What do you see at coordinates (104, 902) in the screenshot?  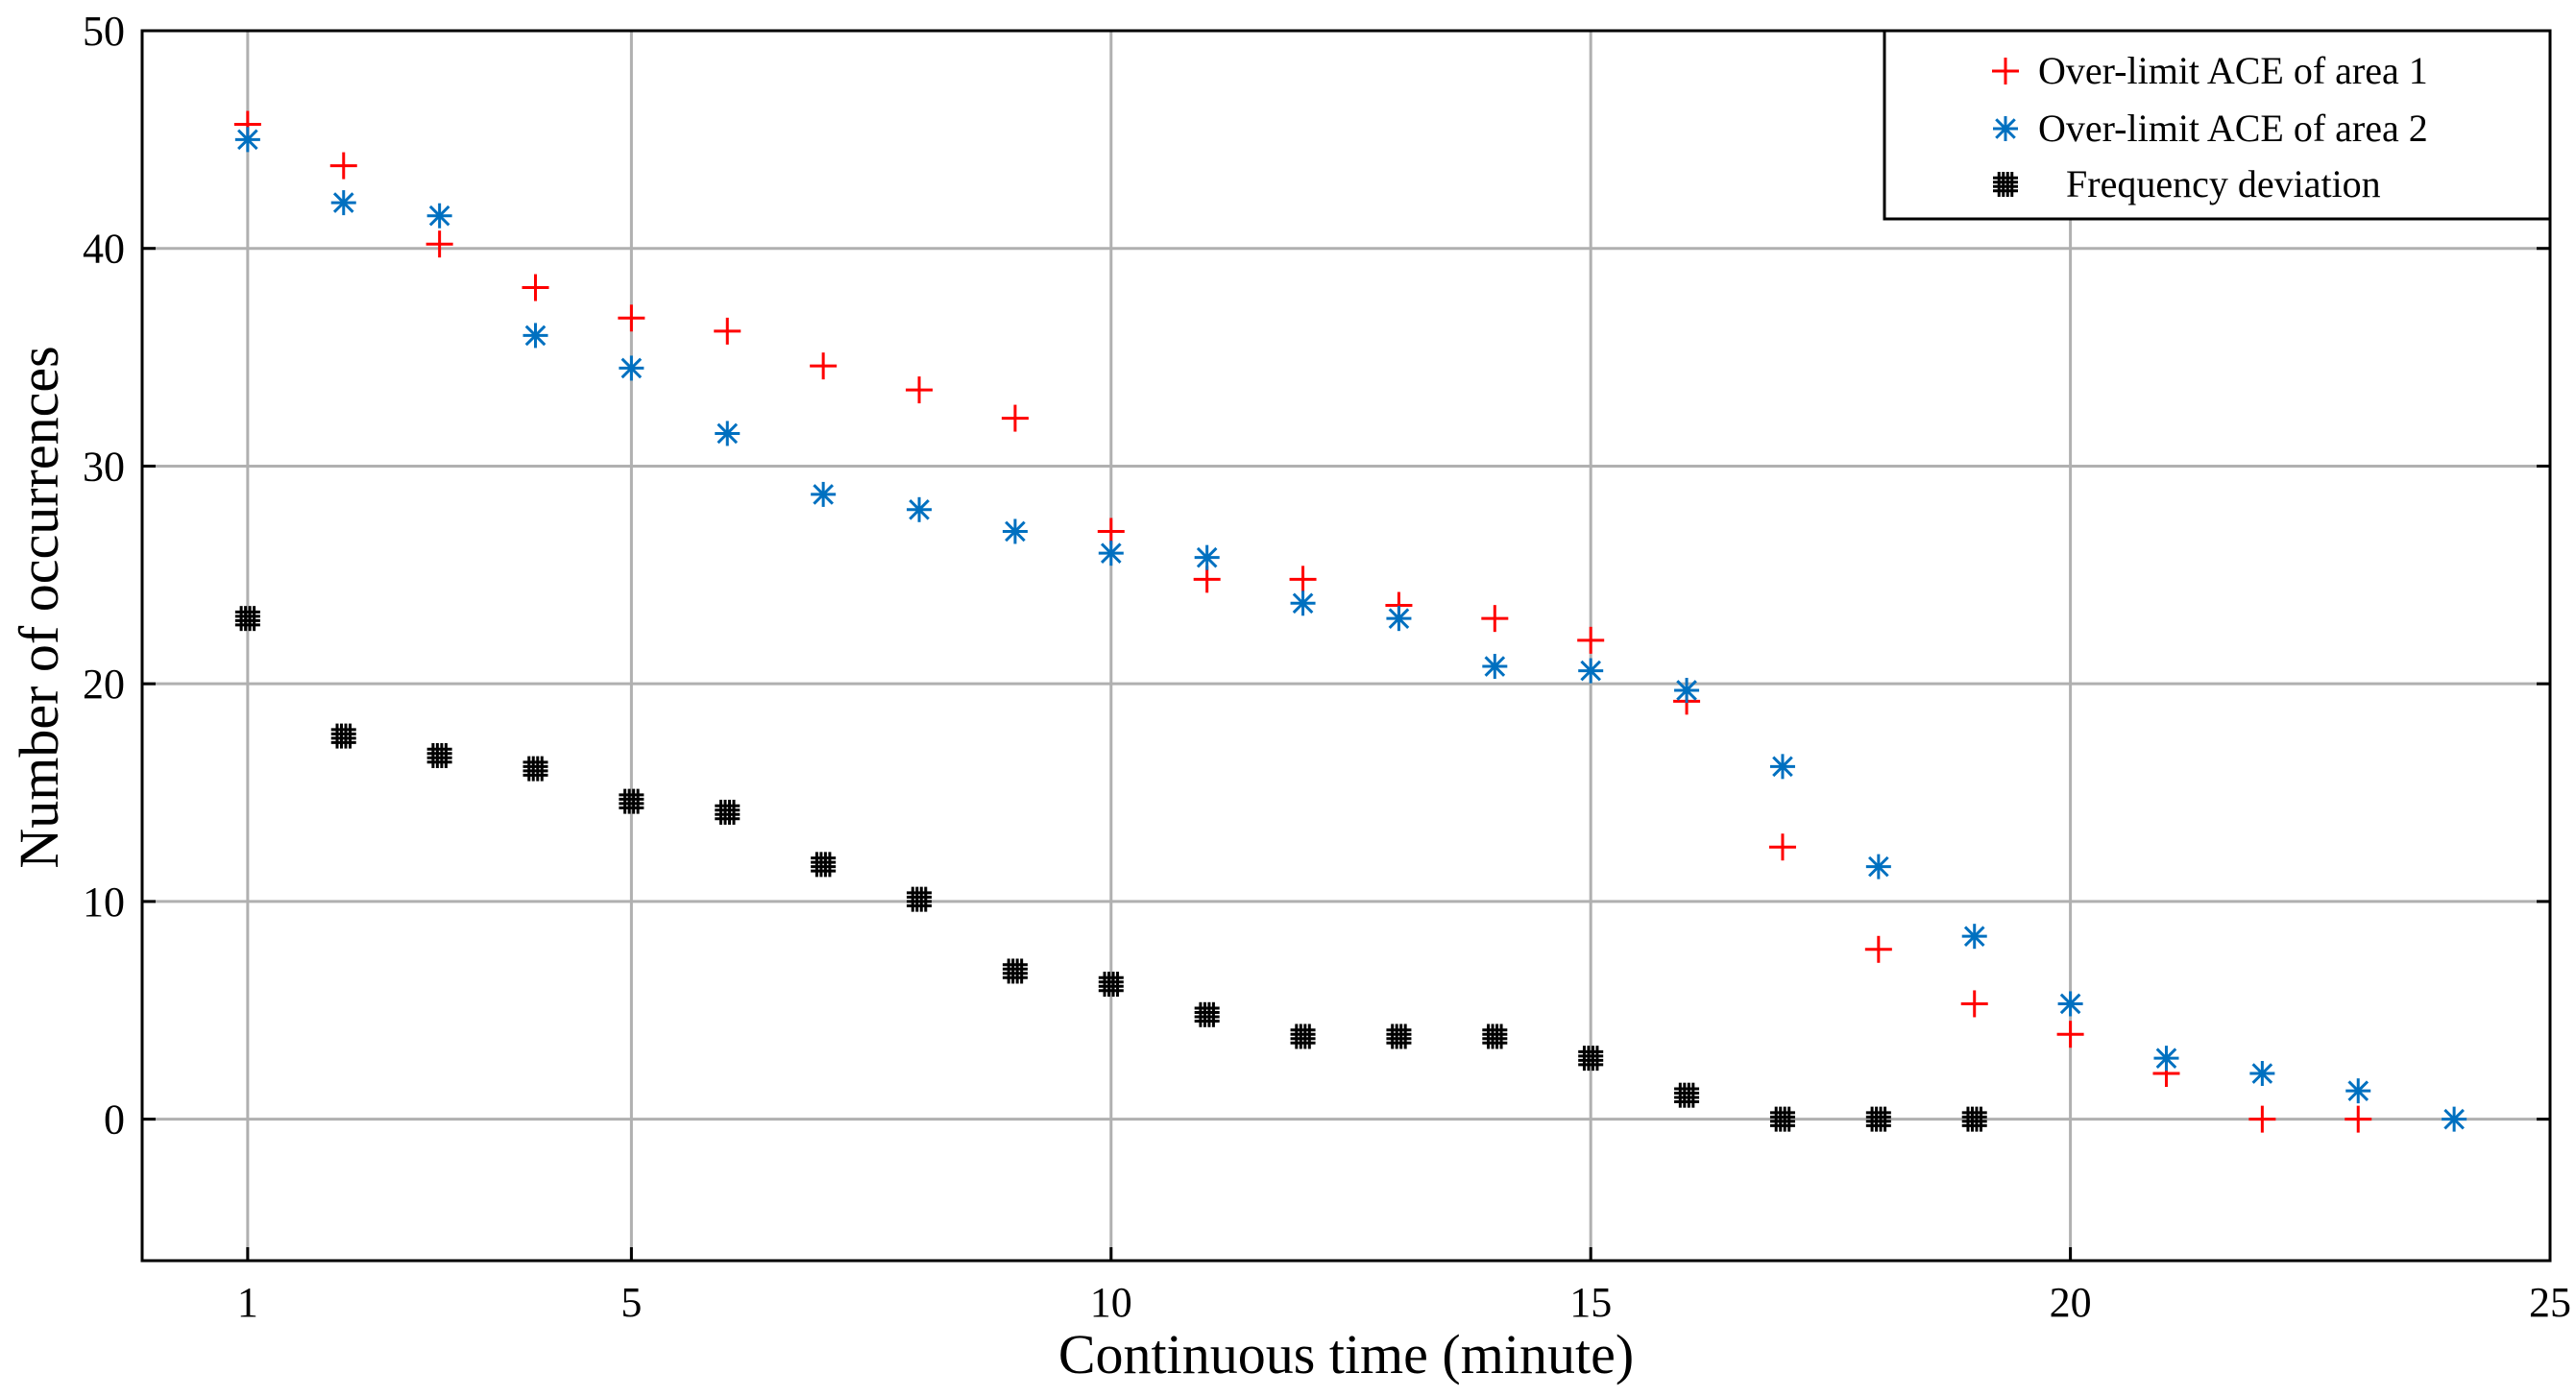 I see `y-tick-label-10: 10` at bounding box center [104, 902].